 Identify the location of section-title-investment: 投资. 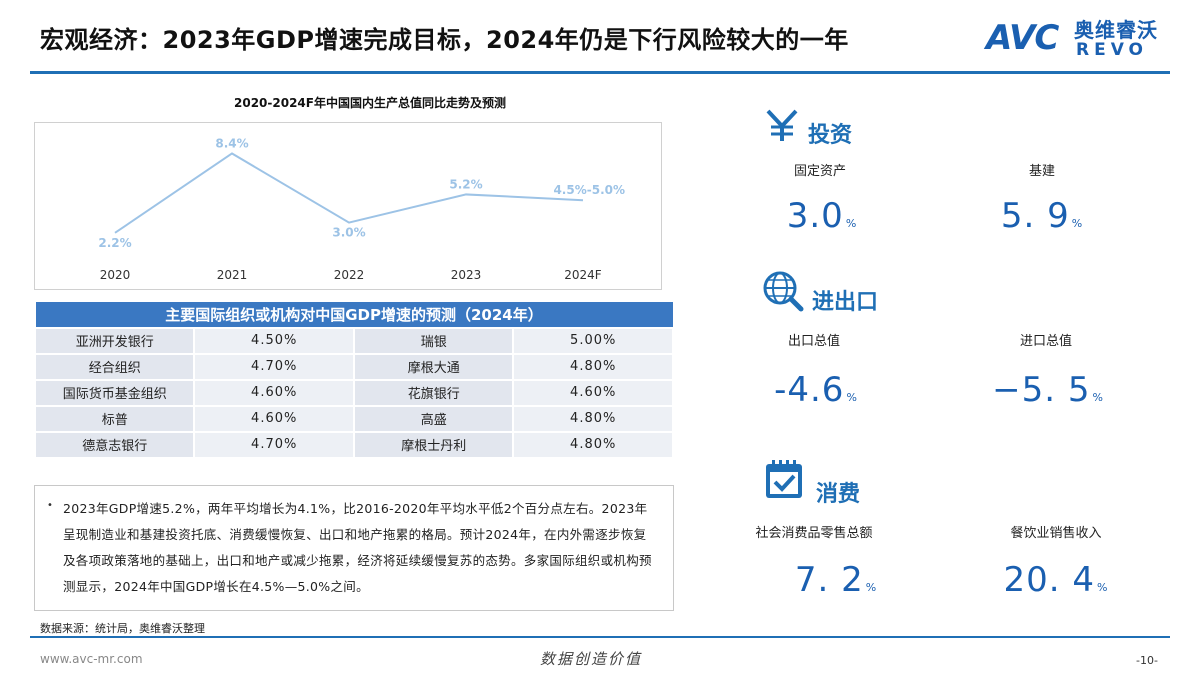
(830, 135).